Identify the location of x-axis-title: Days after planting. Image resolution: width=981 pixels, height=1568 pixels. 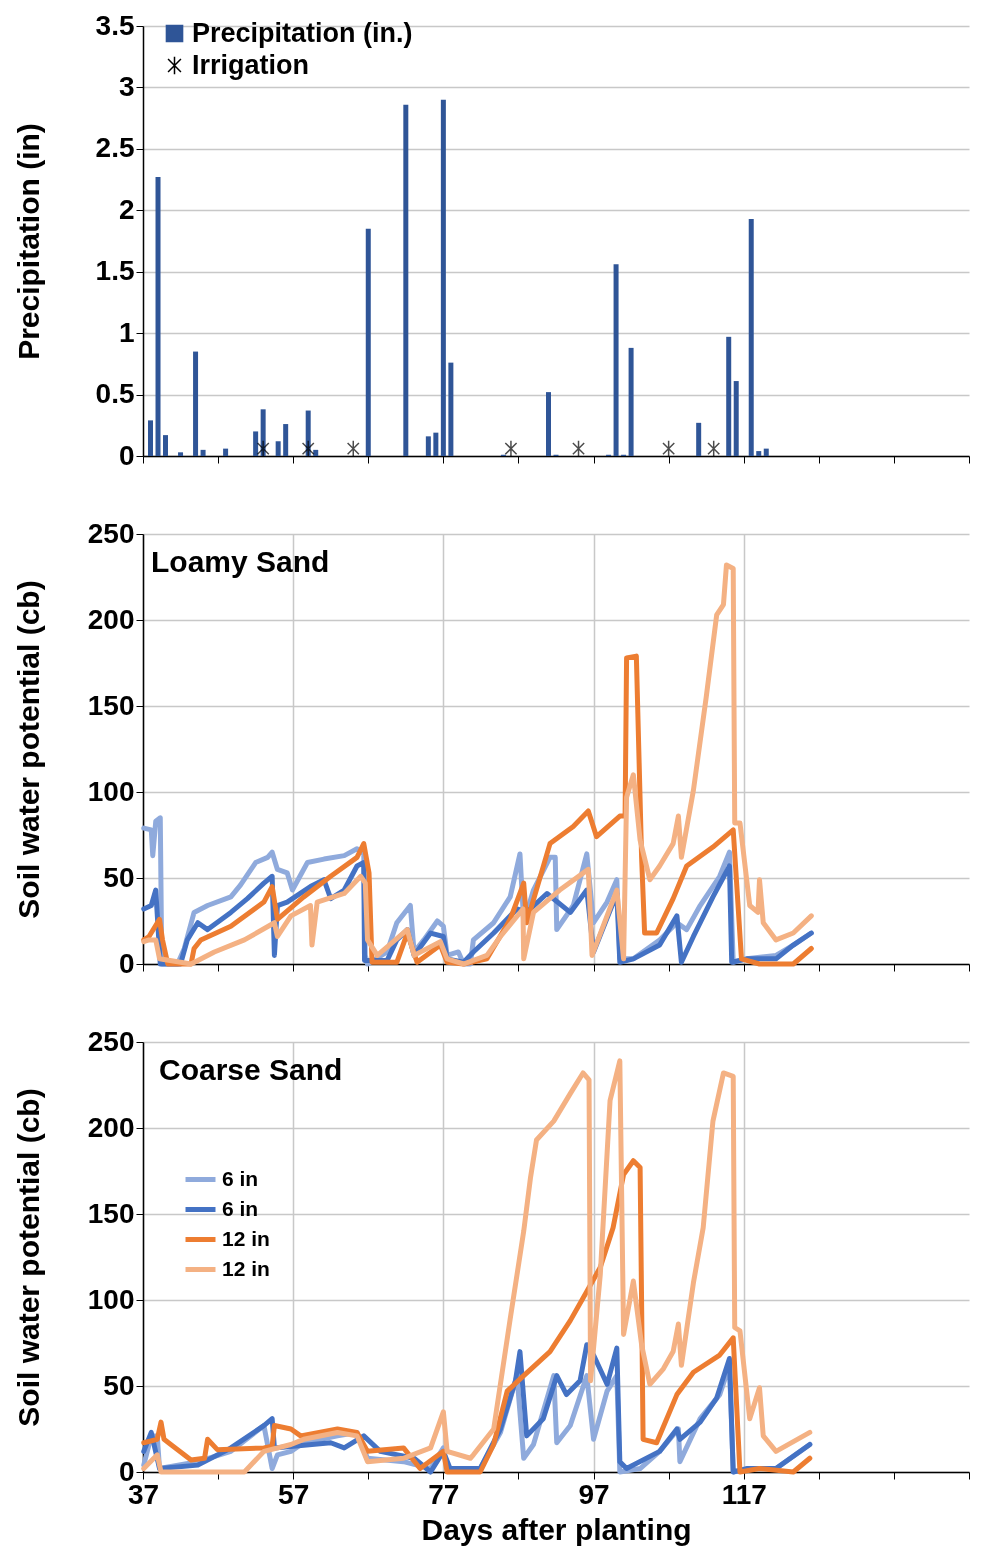
(556, 1529).